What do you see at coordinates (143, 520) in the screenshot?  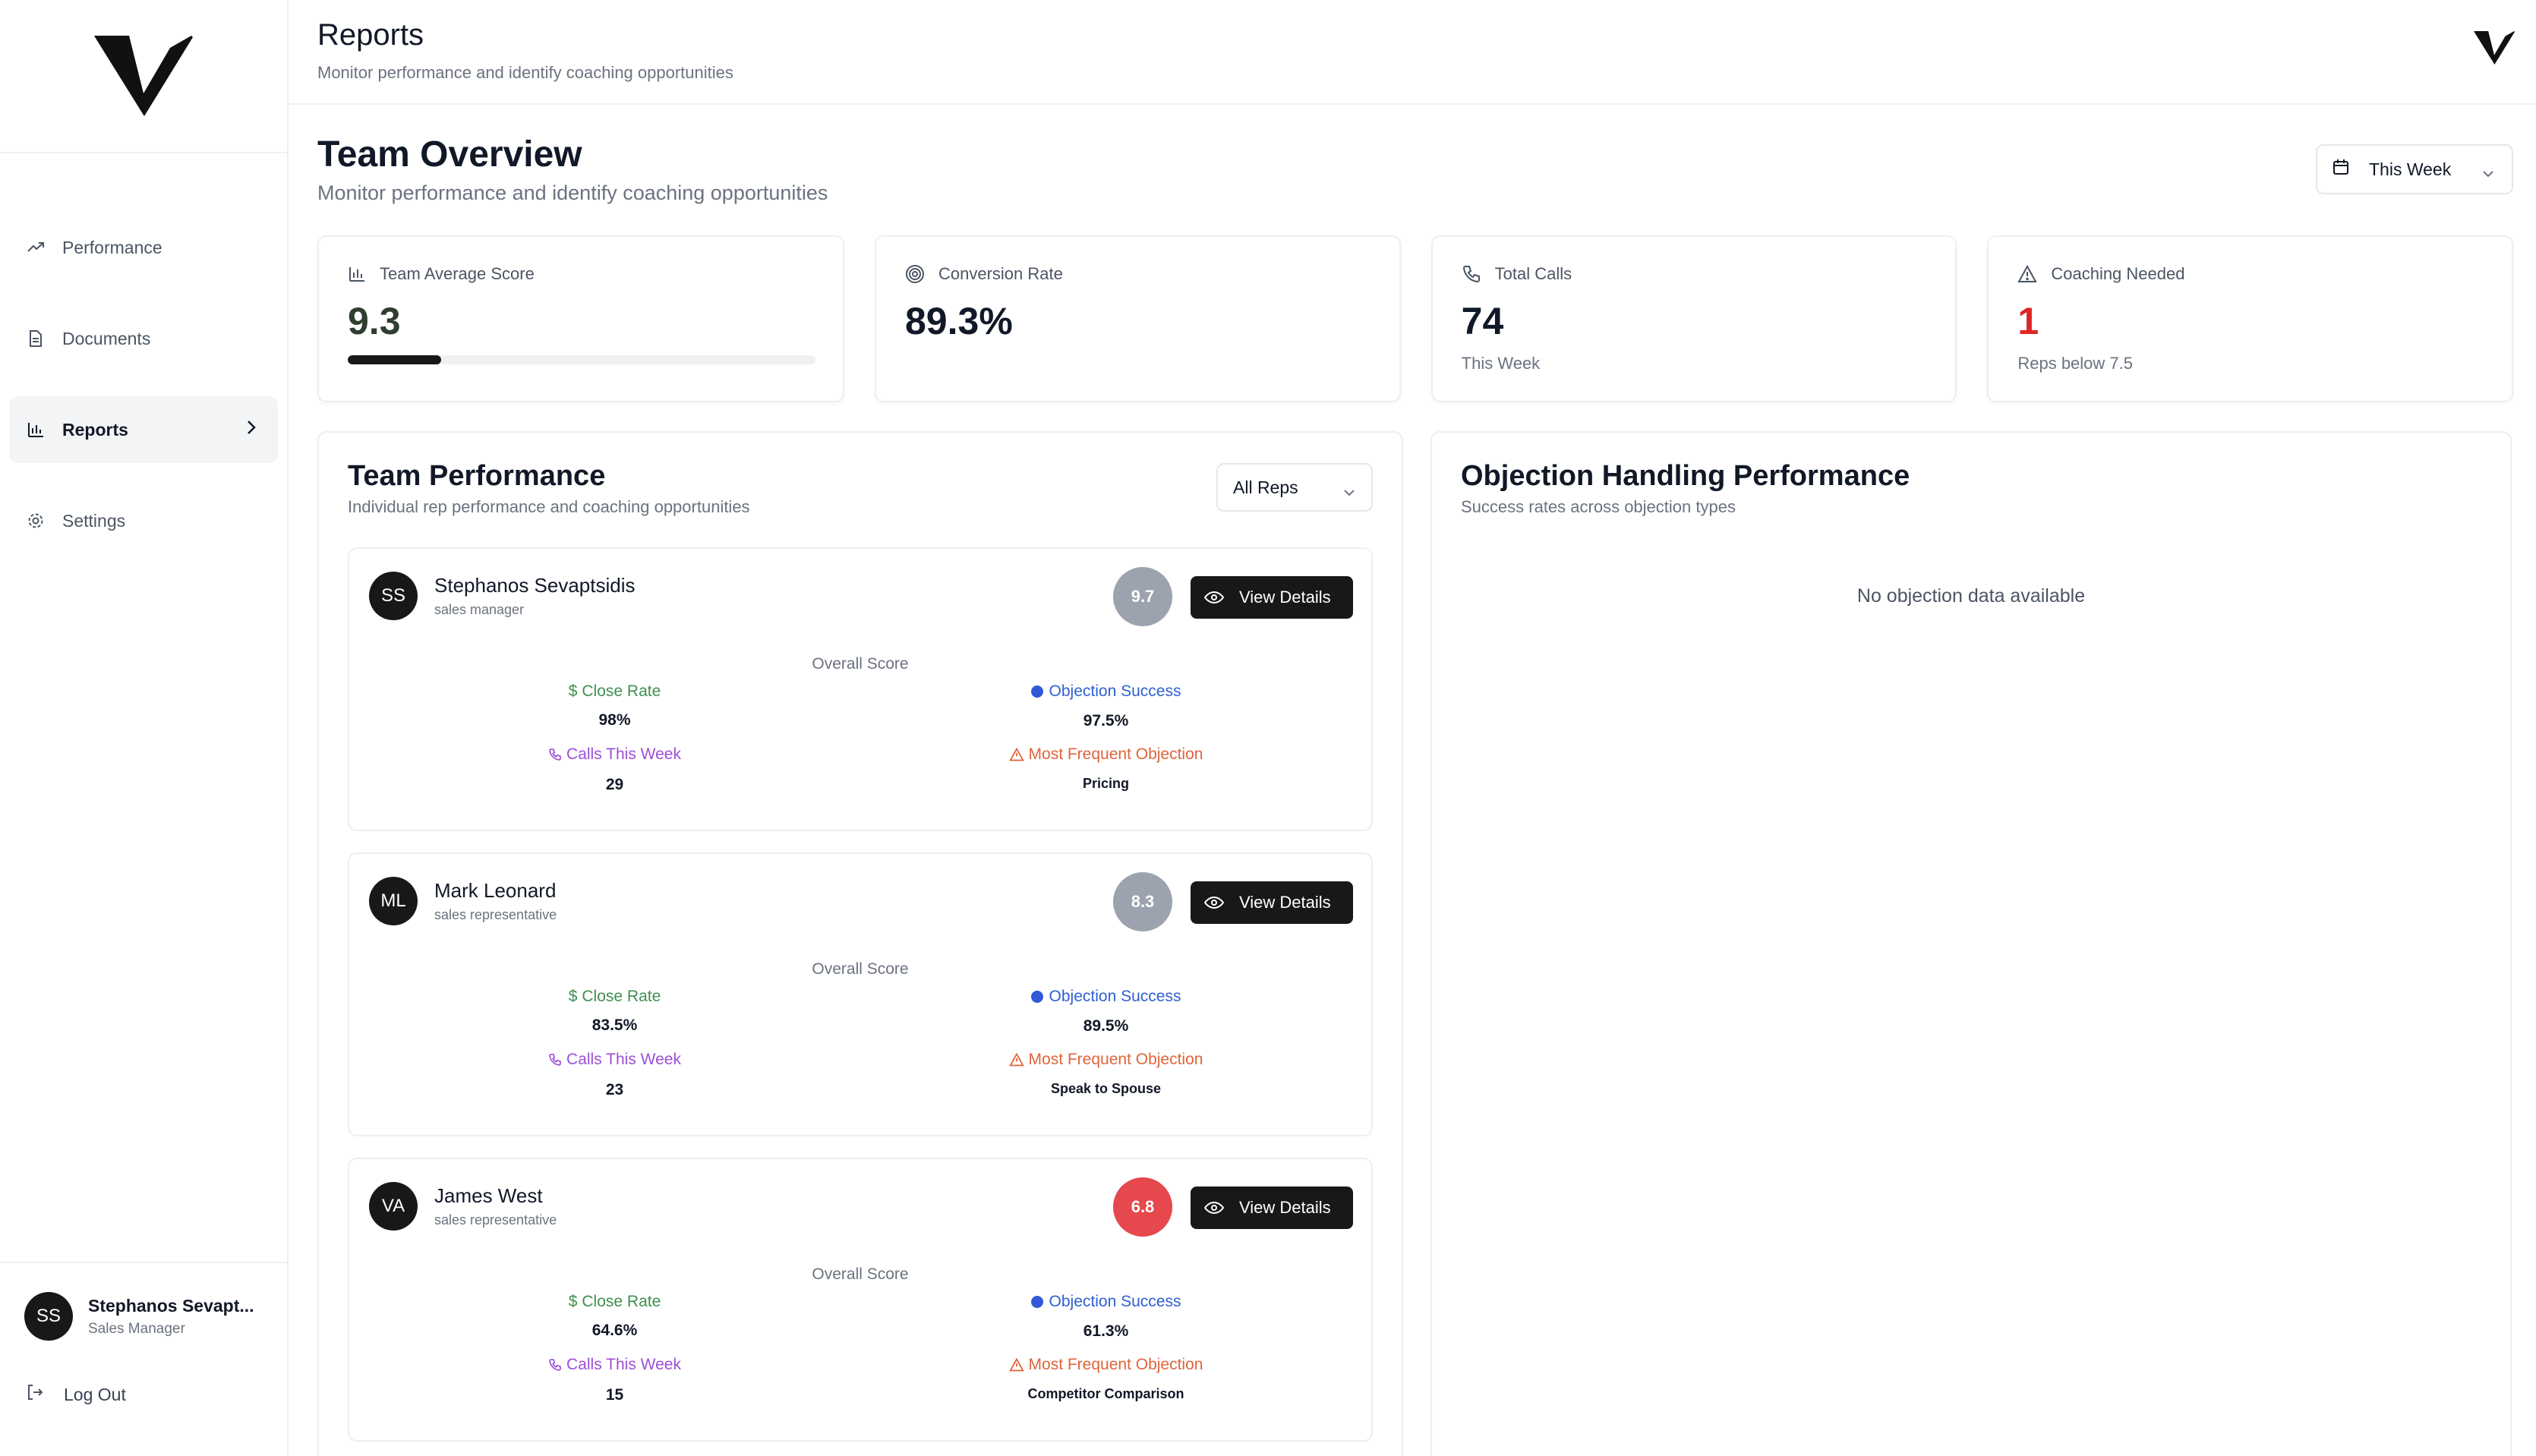 I see `sidebar-item-settings: Settings` at bounding box center [143, 520].